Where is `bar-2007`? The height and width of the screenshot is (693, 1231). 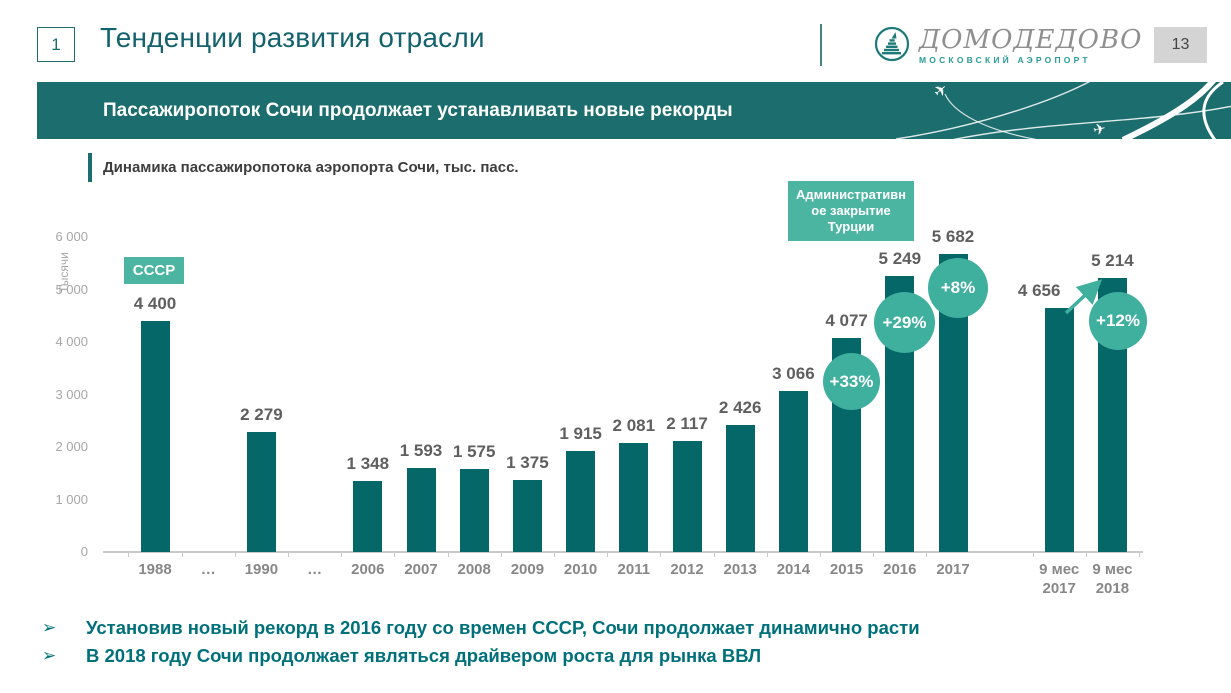 bar-2007 is located at coordinates (421, 510).